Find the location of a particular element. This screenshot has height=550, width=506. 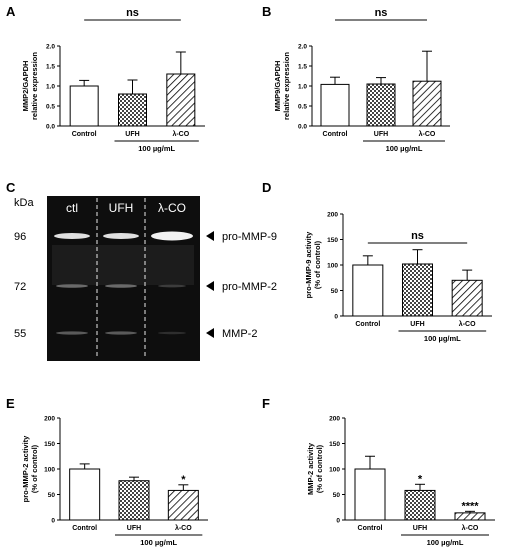

y-axis-label: pro-MMP-2 activity(% of control) is located at coordinates (30, 469).